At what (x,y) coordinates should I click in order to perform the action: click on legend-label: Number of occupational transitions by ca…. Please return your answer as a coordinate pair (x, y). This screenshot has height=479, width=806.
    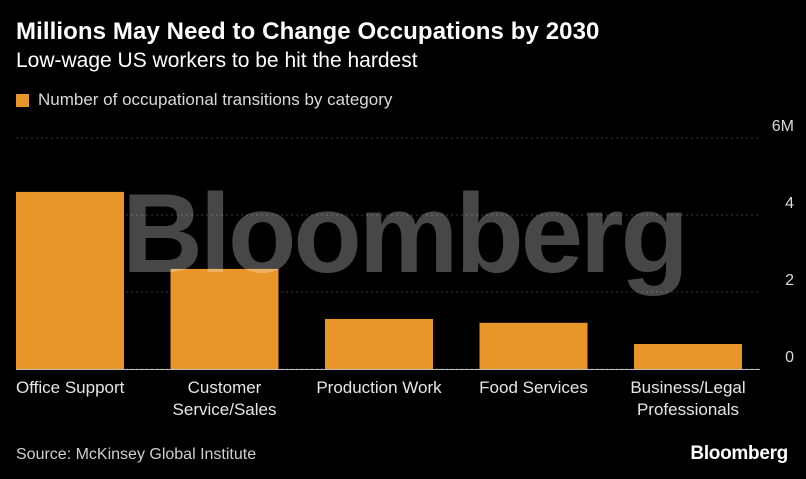
    Looking at the image, I should click on (215, 99).